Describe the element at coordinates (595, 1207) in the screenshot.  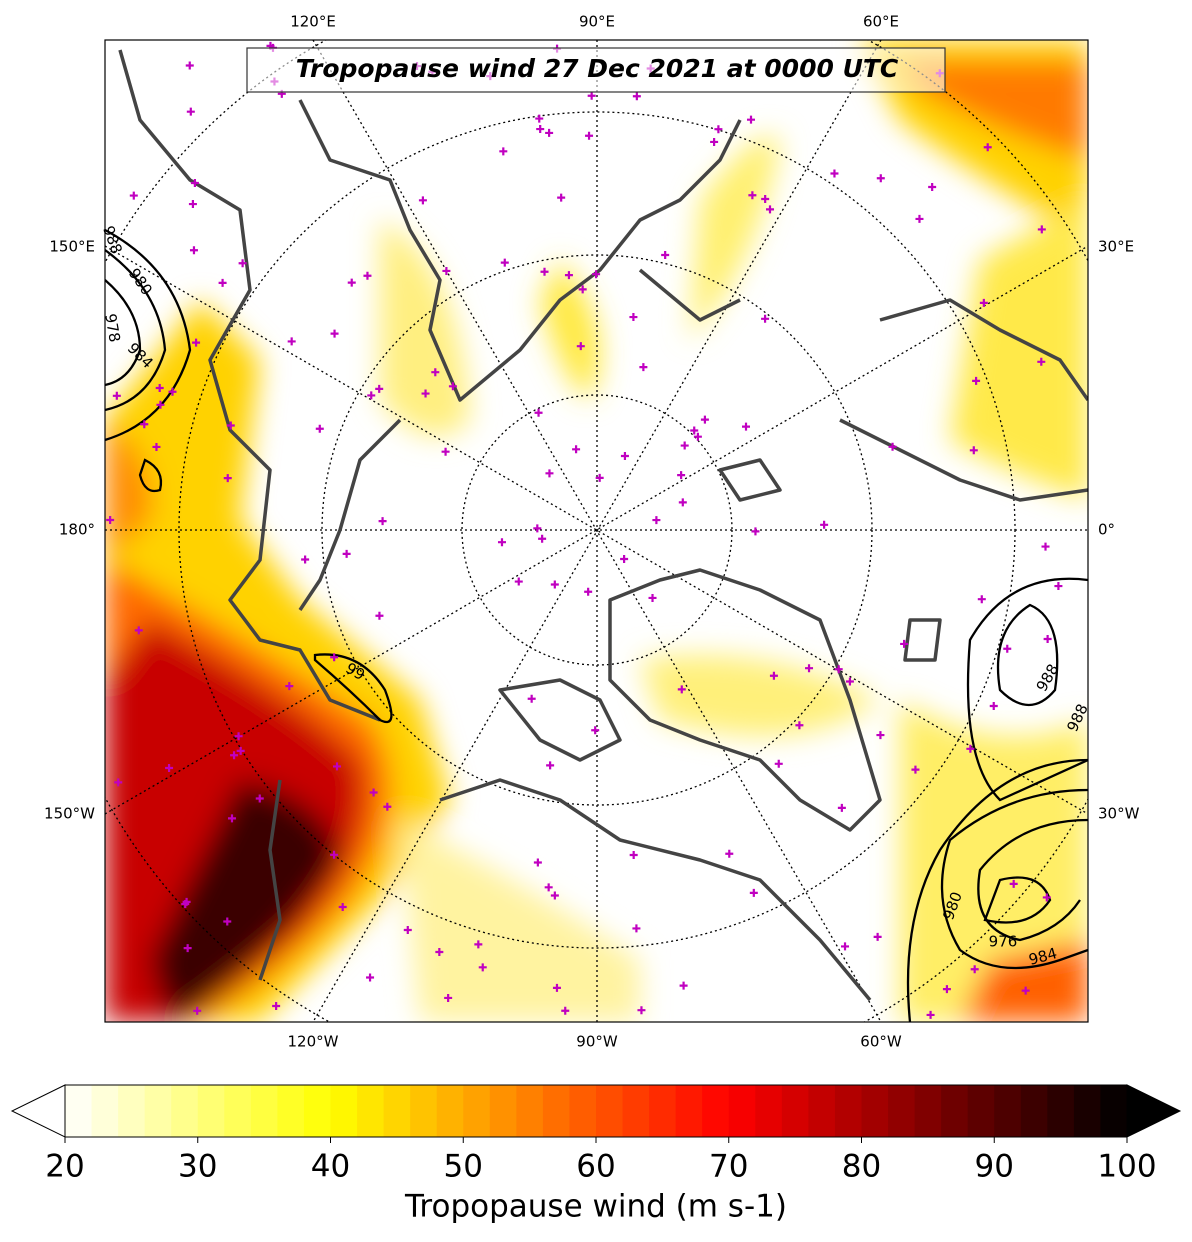
I see `colorbar-label: Tropopause wind (m s-1)` at that location.